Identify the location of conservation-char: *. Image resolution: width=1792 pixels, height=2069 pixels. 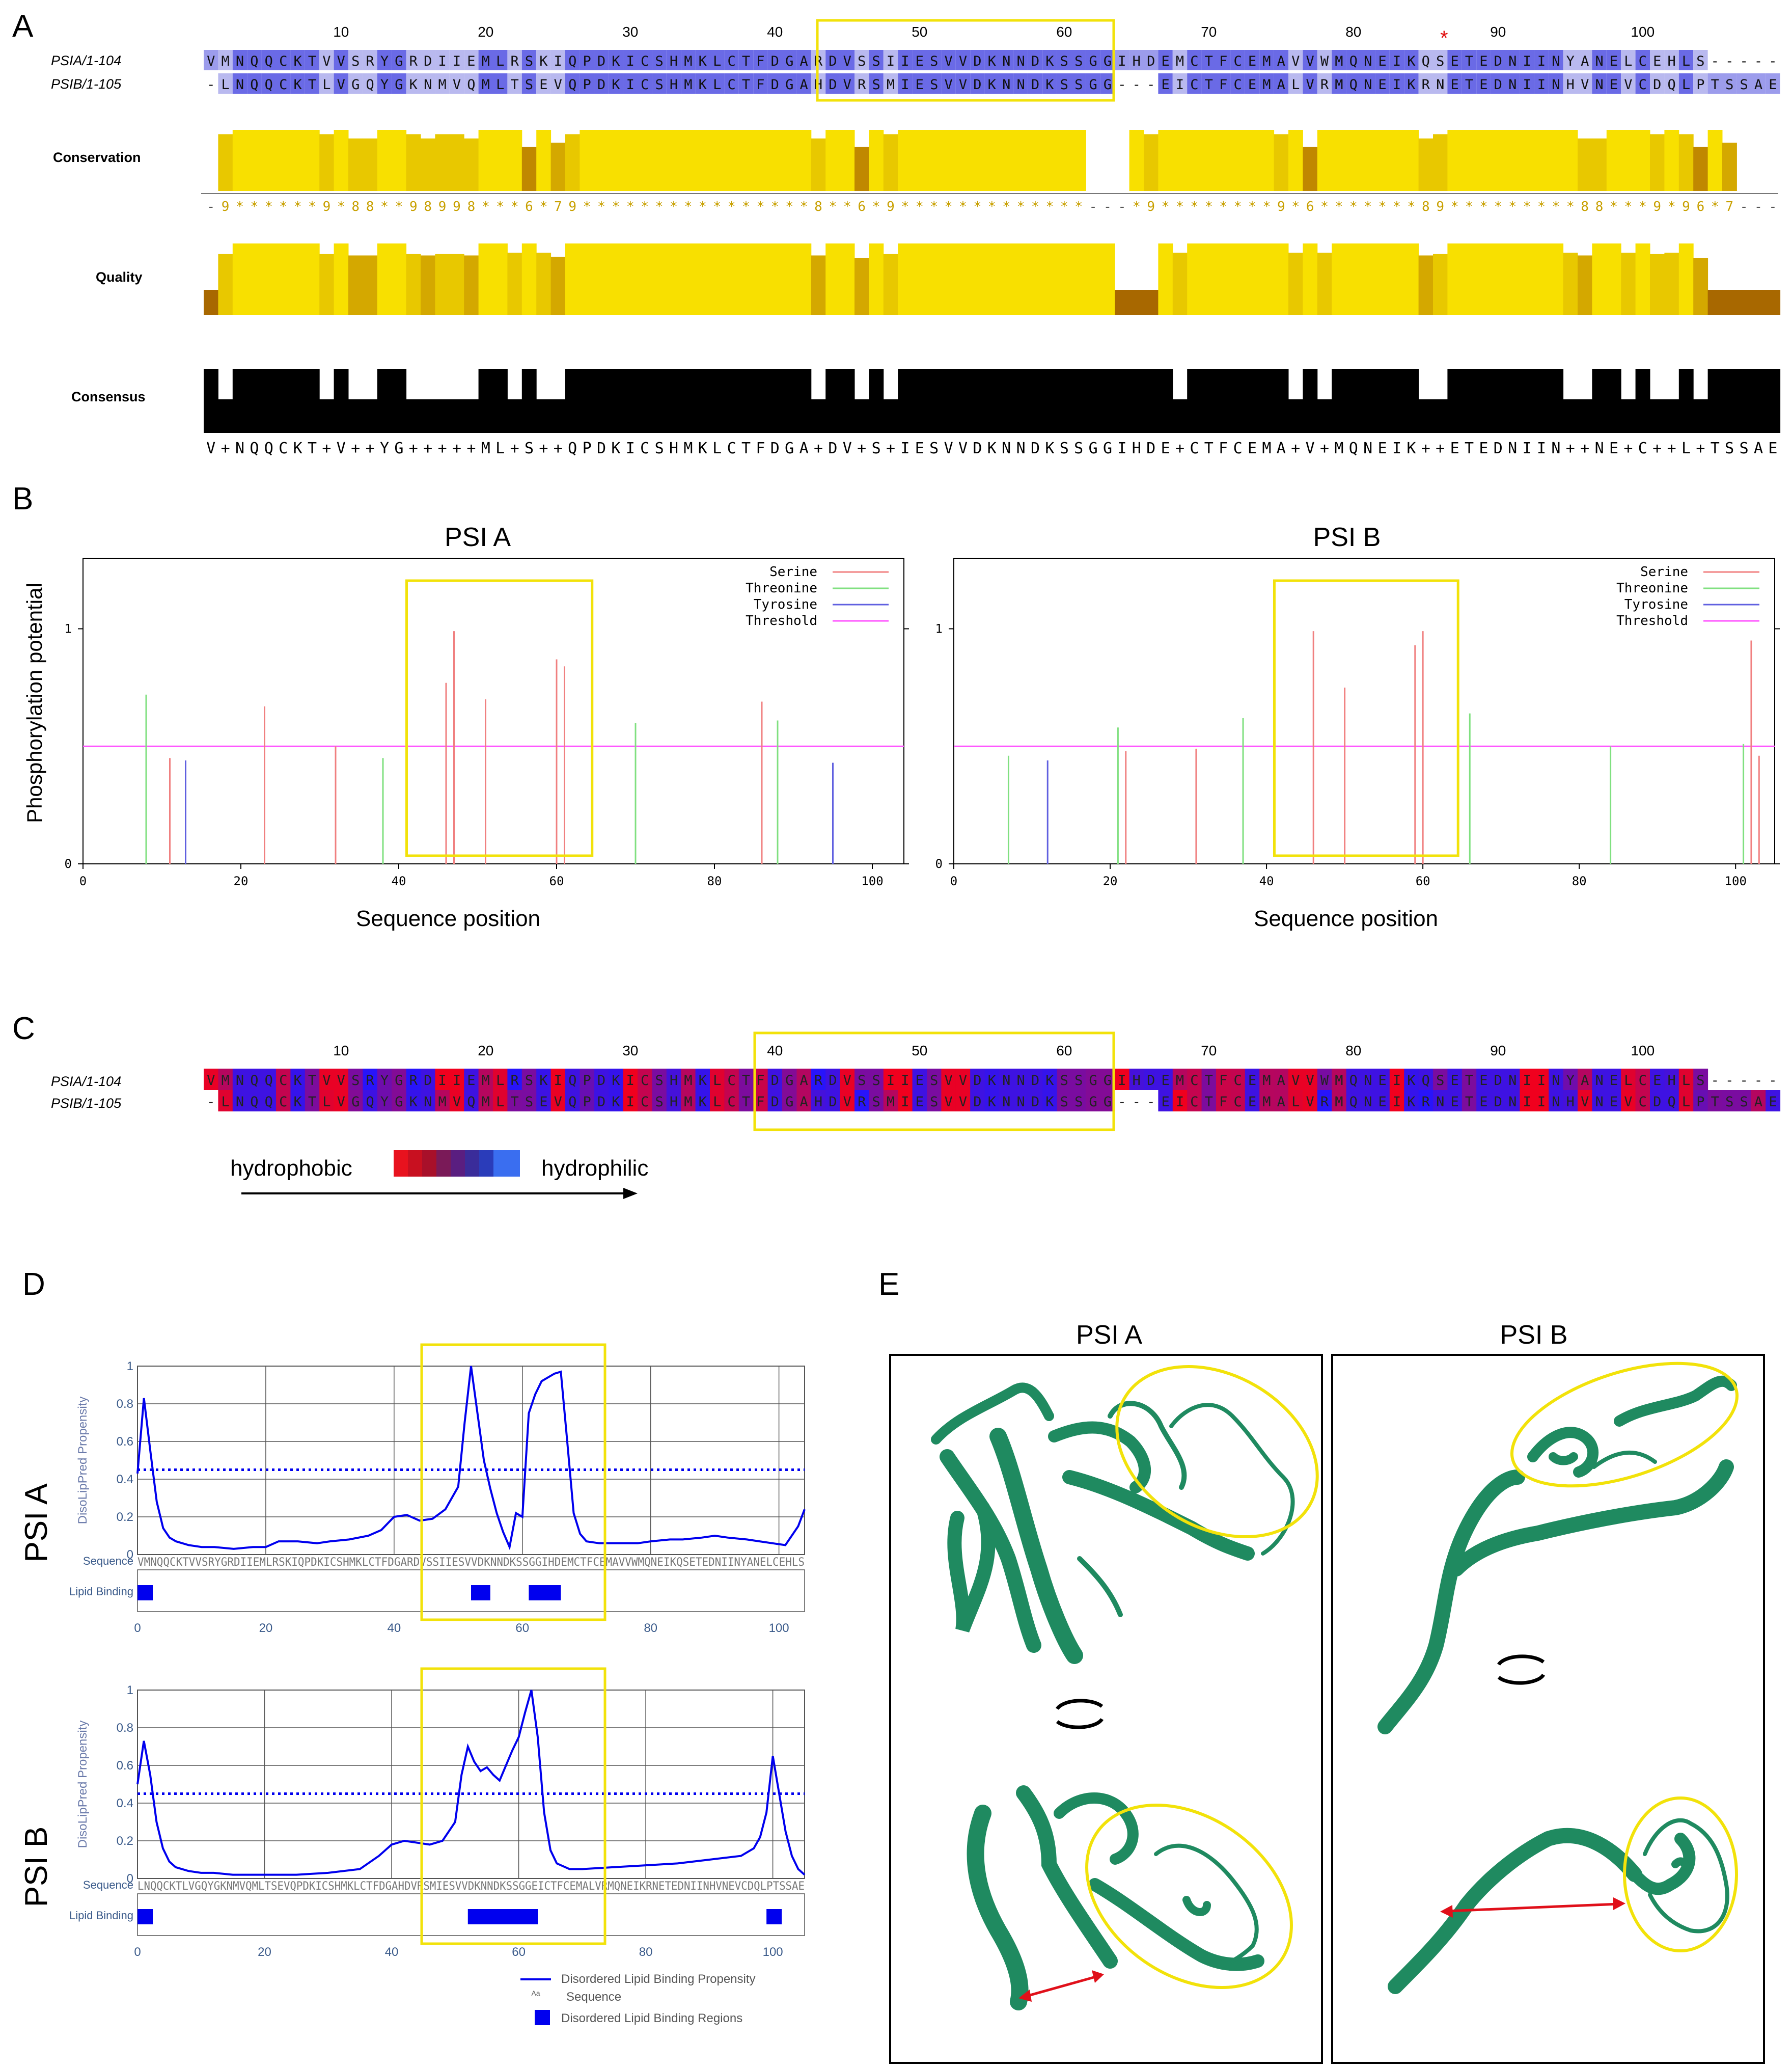
(631, 206).